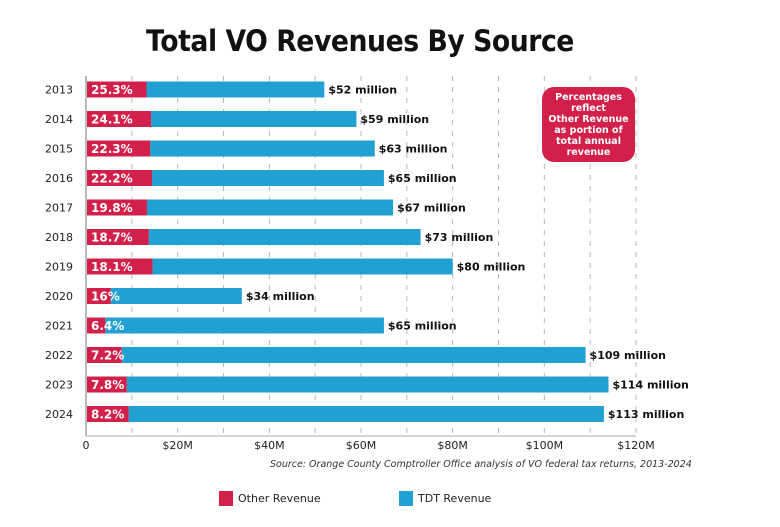  Describe the element at coordinates (459, 237) in the screenshot. I see `data-label-total: $73 million` at that location.